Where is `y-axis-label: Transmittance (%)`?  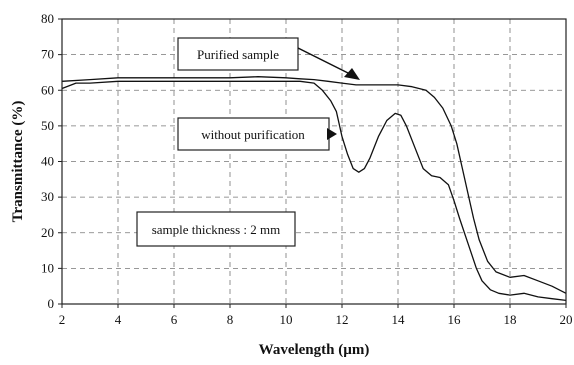 y-axis-label: Transmittance (%) is located at coordinates (18, 162).